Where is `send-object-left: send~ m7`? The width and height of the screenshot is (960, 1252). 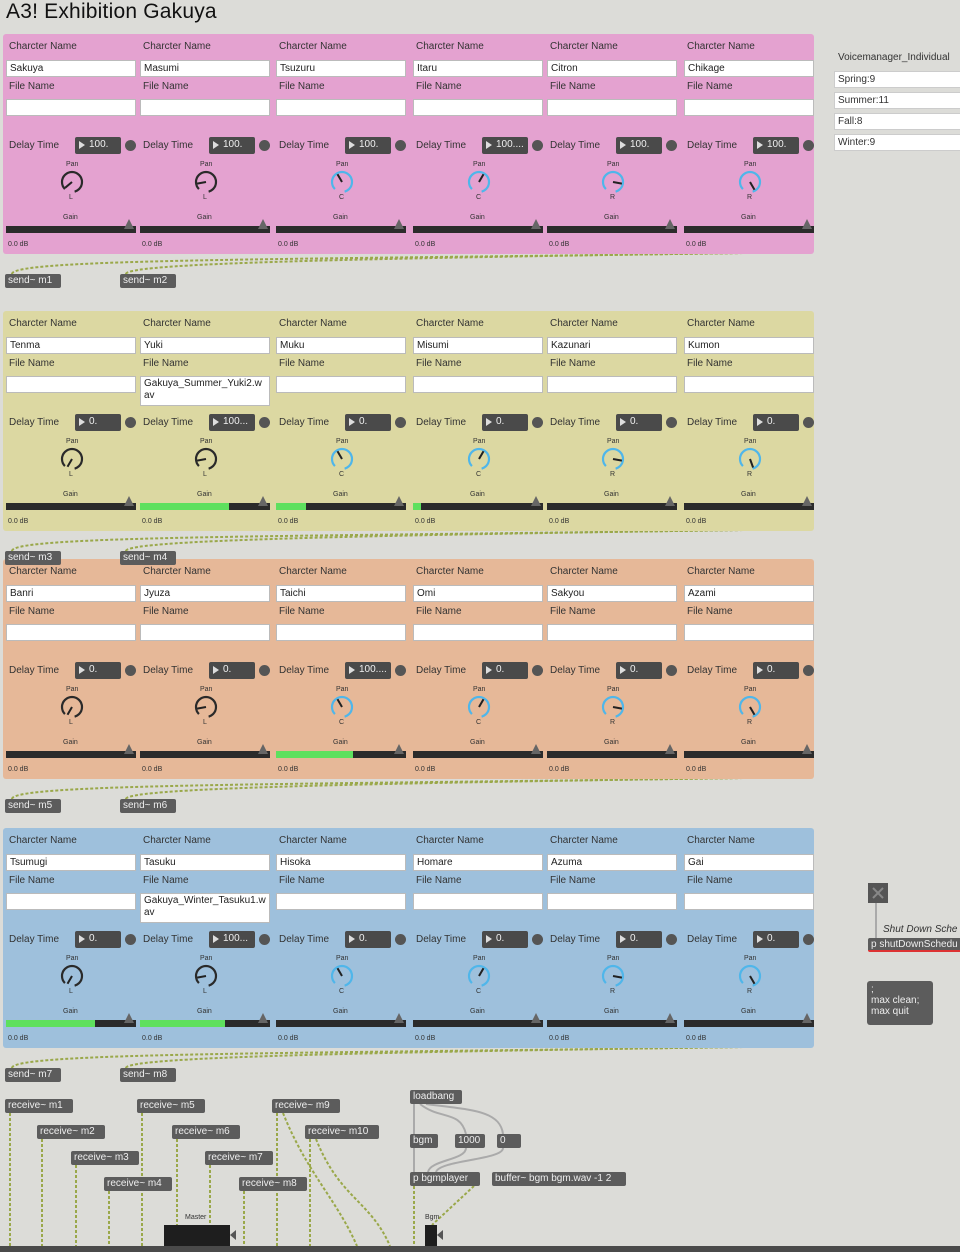
send-object-left: send~ m7 is located at coordinates (33, 1075).